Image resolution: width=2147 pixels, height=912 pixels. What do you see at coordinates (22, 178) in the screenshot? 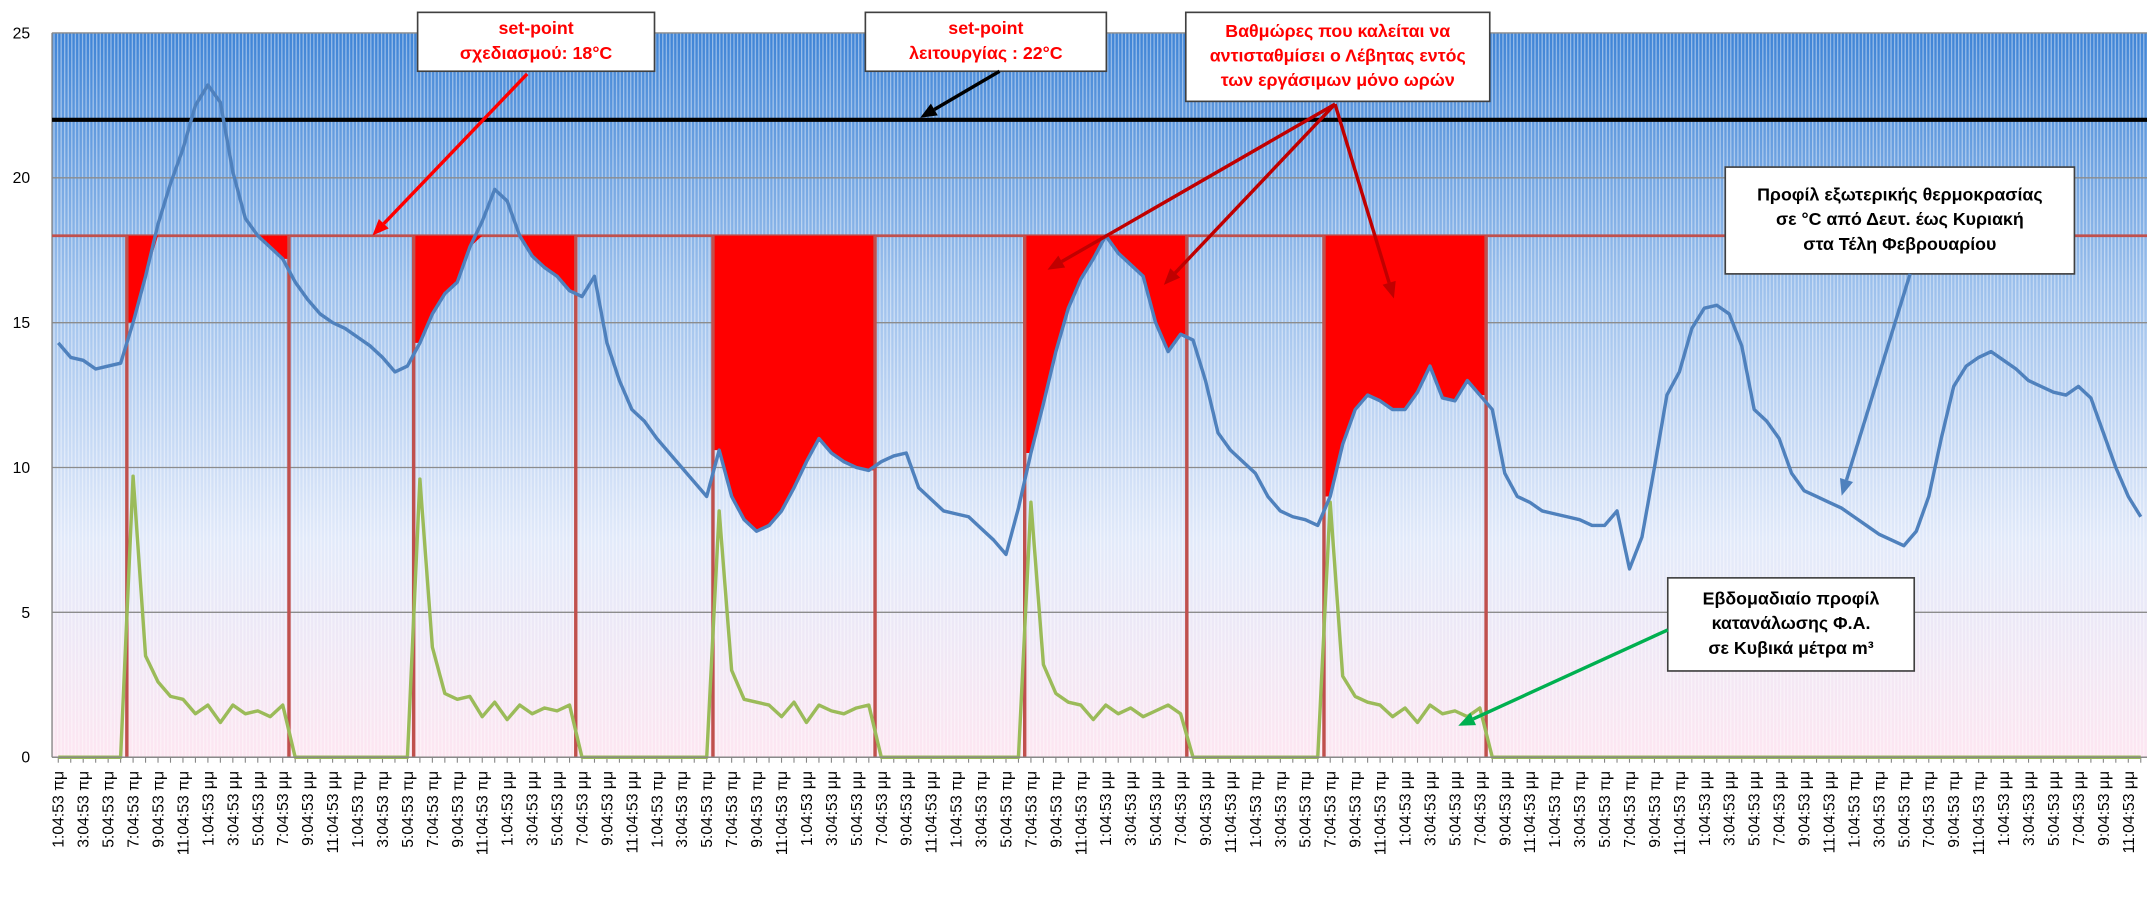
I see `y-tick-label: 20` at bounding box center [22, 178].